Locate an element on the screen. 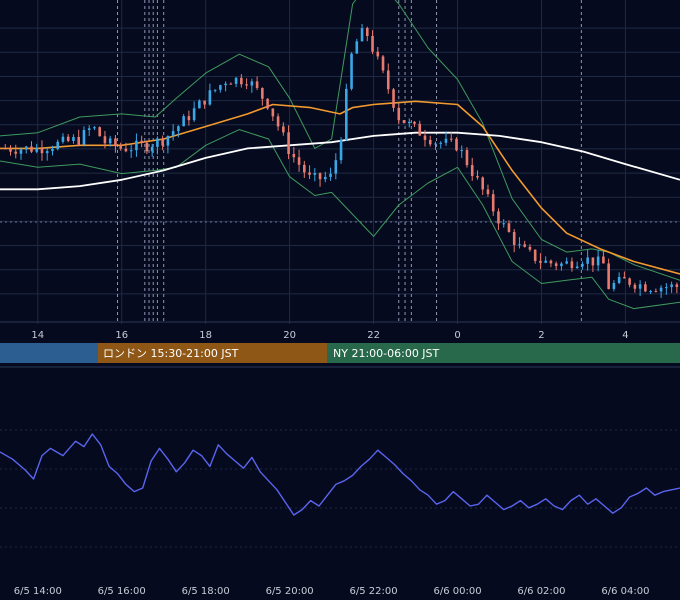  session-tokyo is located at coordinates (49, 353).